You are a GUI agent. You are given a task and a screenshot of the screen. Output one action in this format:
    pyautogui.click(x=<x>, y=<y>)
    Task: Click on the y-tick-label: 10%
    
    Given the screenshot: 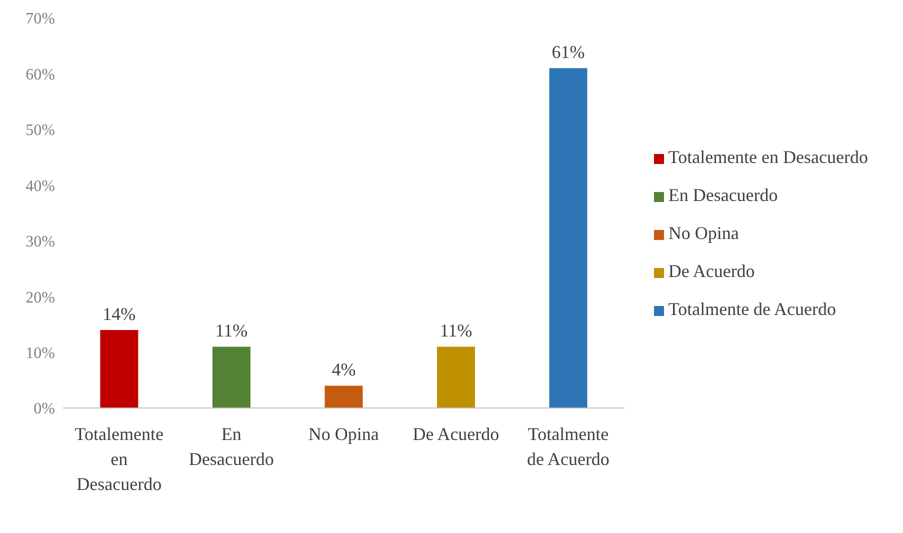 What is the action you would take?
    pyautogui.click(x=40, y=353)
    